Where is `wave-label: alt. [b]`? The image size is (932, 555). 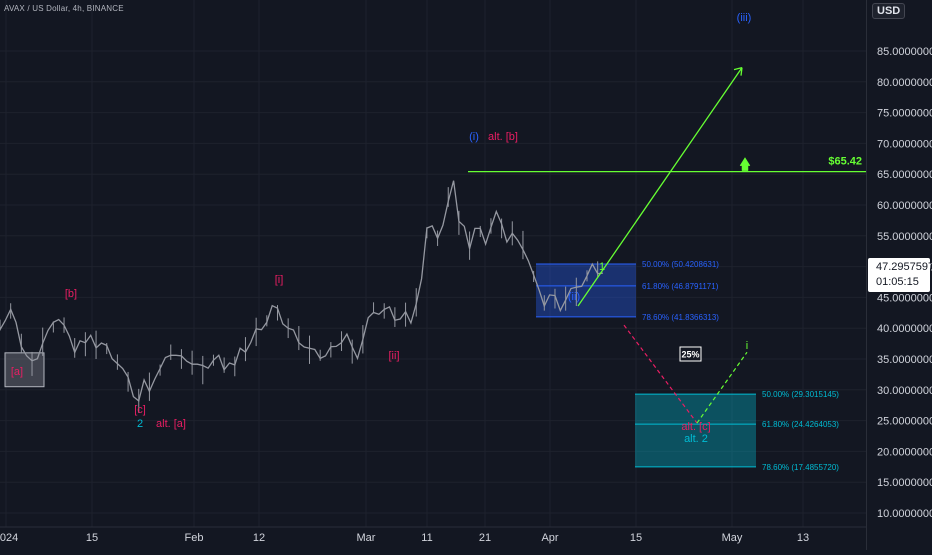
wave-label: alt. [b] is located at coordinates (503, 137).